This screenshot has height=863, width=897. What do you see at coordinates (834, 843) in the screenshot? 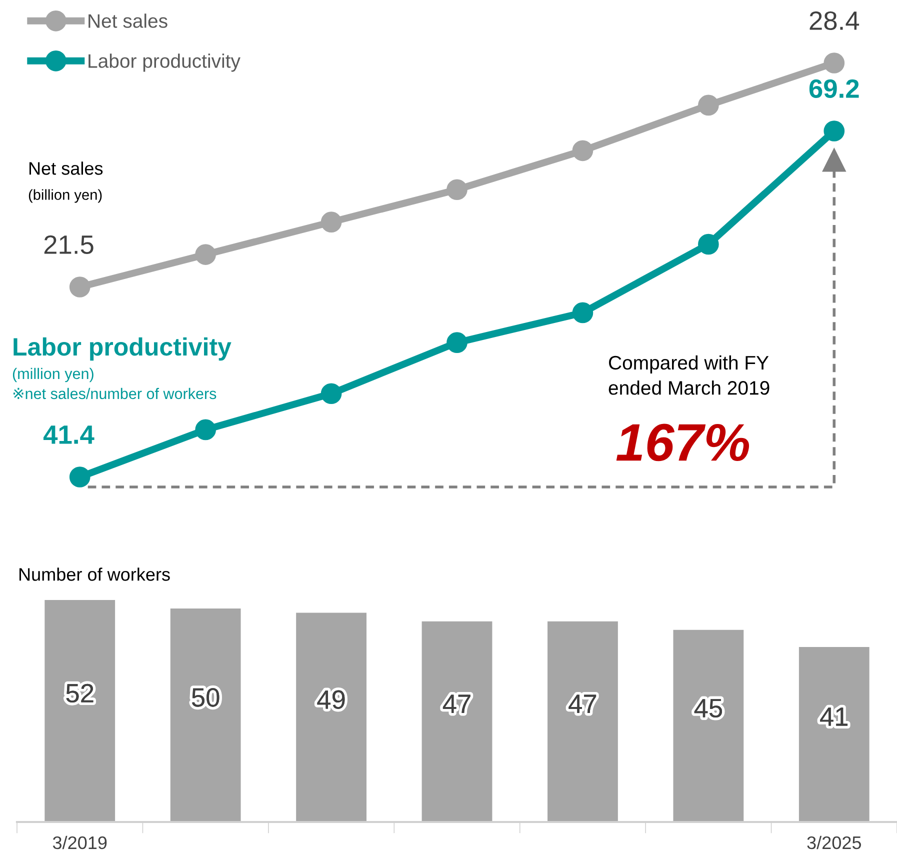
I see `x-tick-label: 3/2025` at bounding box center [834, 843].